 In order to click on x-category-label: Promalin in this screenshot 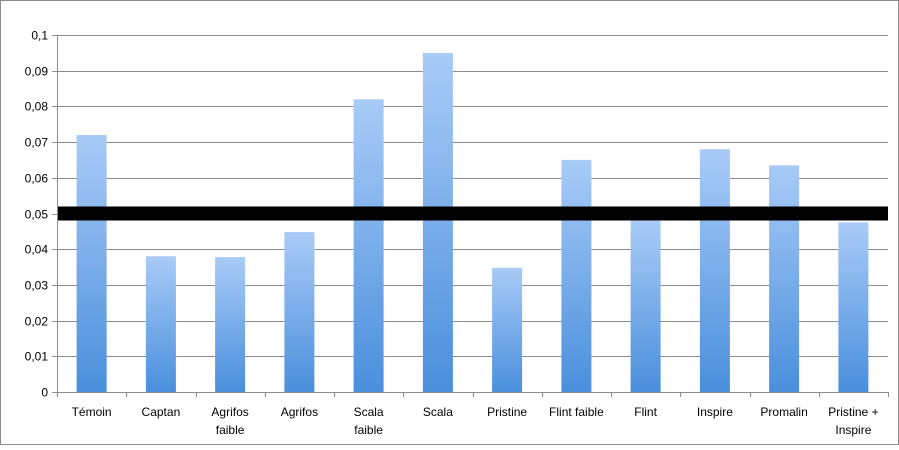, I will do `click(783, 412)`.